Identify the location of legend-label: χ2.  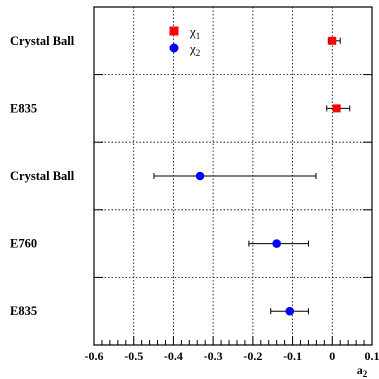
(194, 49).